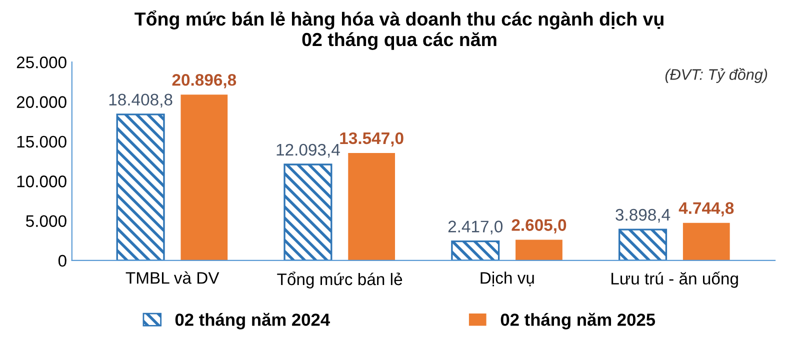 The image size is (799, 345). What do you see at coordinates (475, 227) in the screenshot?
I see `data-label: 2.417,0` at bounding box center [475, 227].